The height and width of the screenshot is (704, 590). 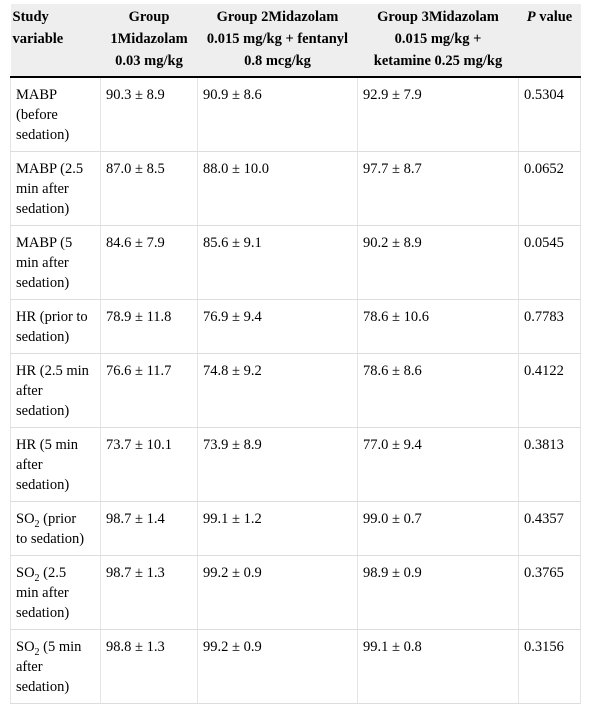 What do you see at coordinates (438, 666) in the screenshot?
I see `group-3-cell: 99.1 ± 0.8` at bounding box center [438, 666].